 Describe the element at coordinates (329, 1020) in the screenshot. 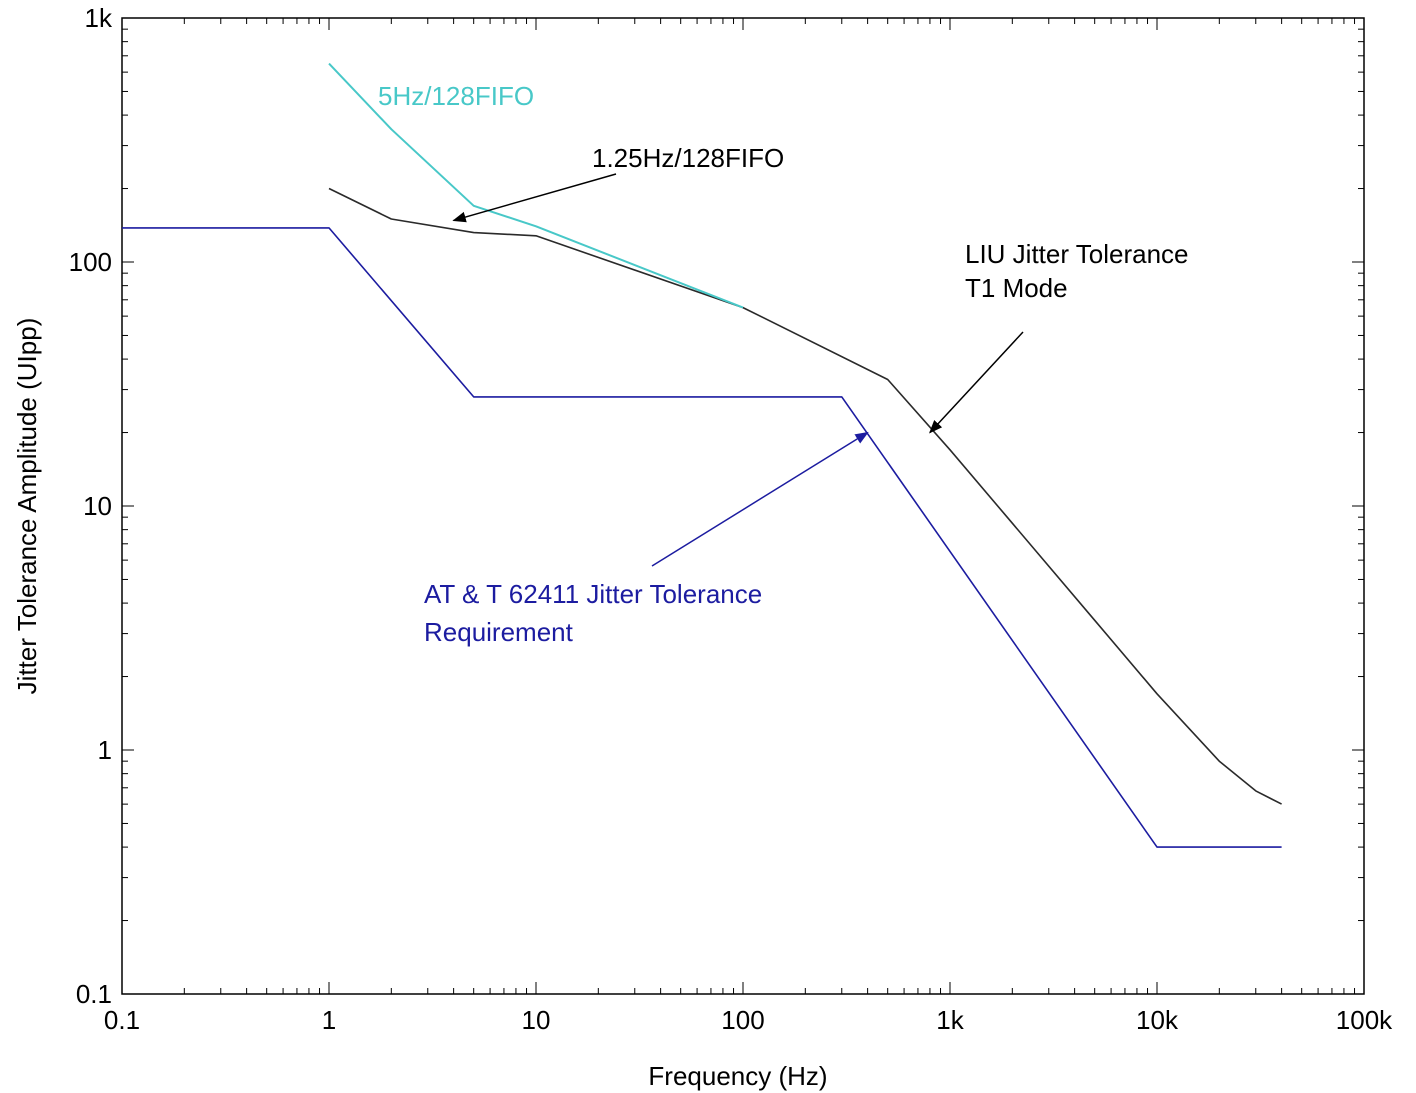

I see `x-tick-label: 1` at that location.